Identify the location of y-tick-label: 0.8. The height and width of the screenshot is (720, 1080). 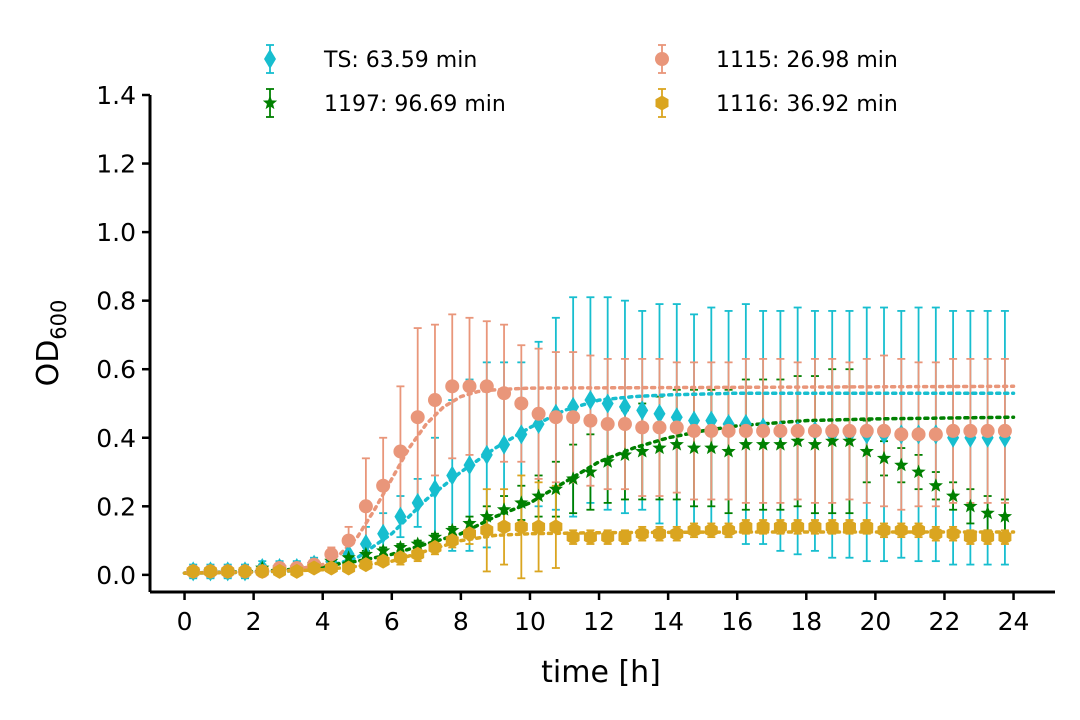
(116, 301).